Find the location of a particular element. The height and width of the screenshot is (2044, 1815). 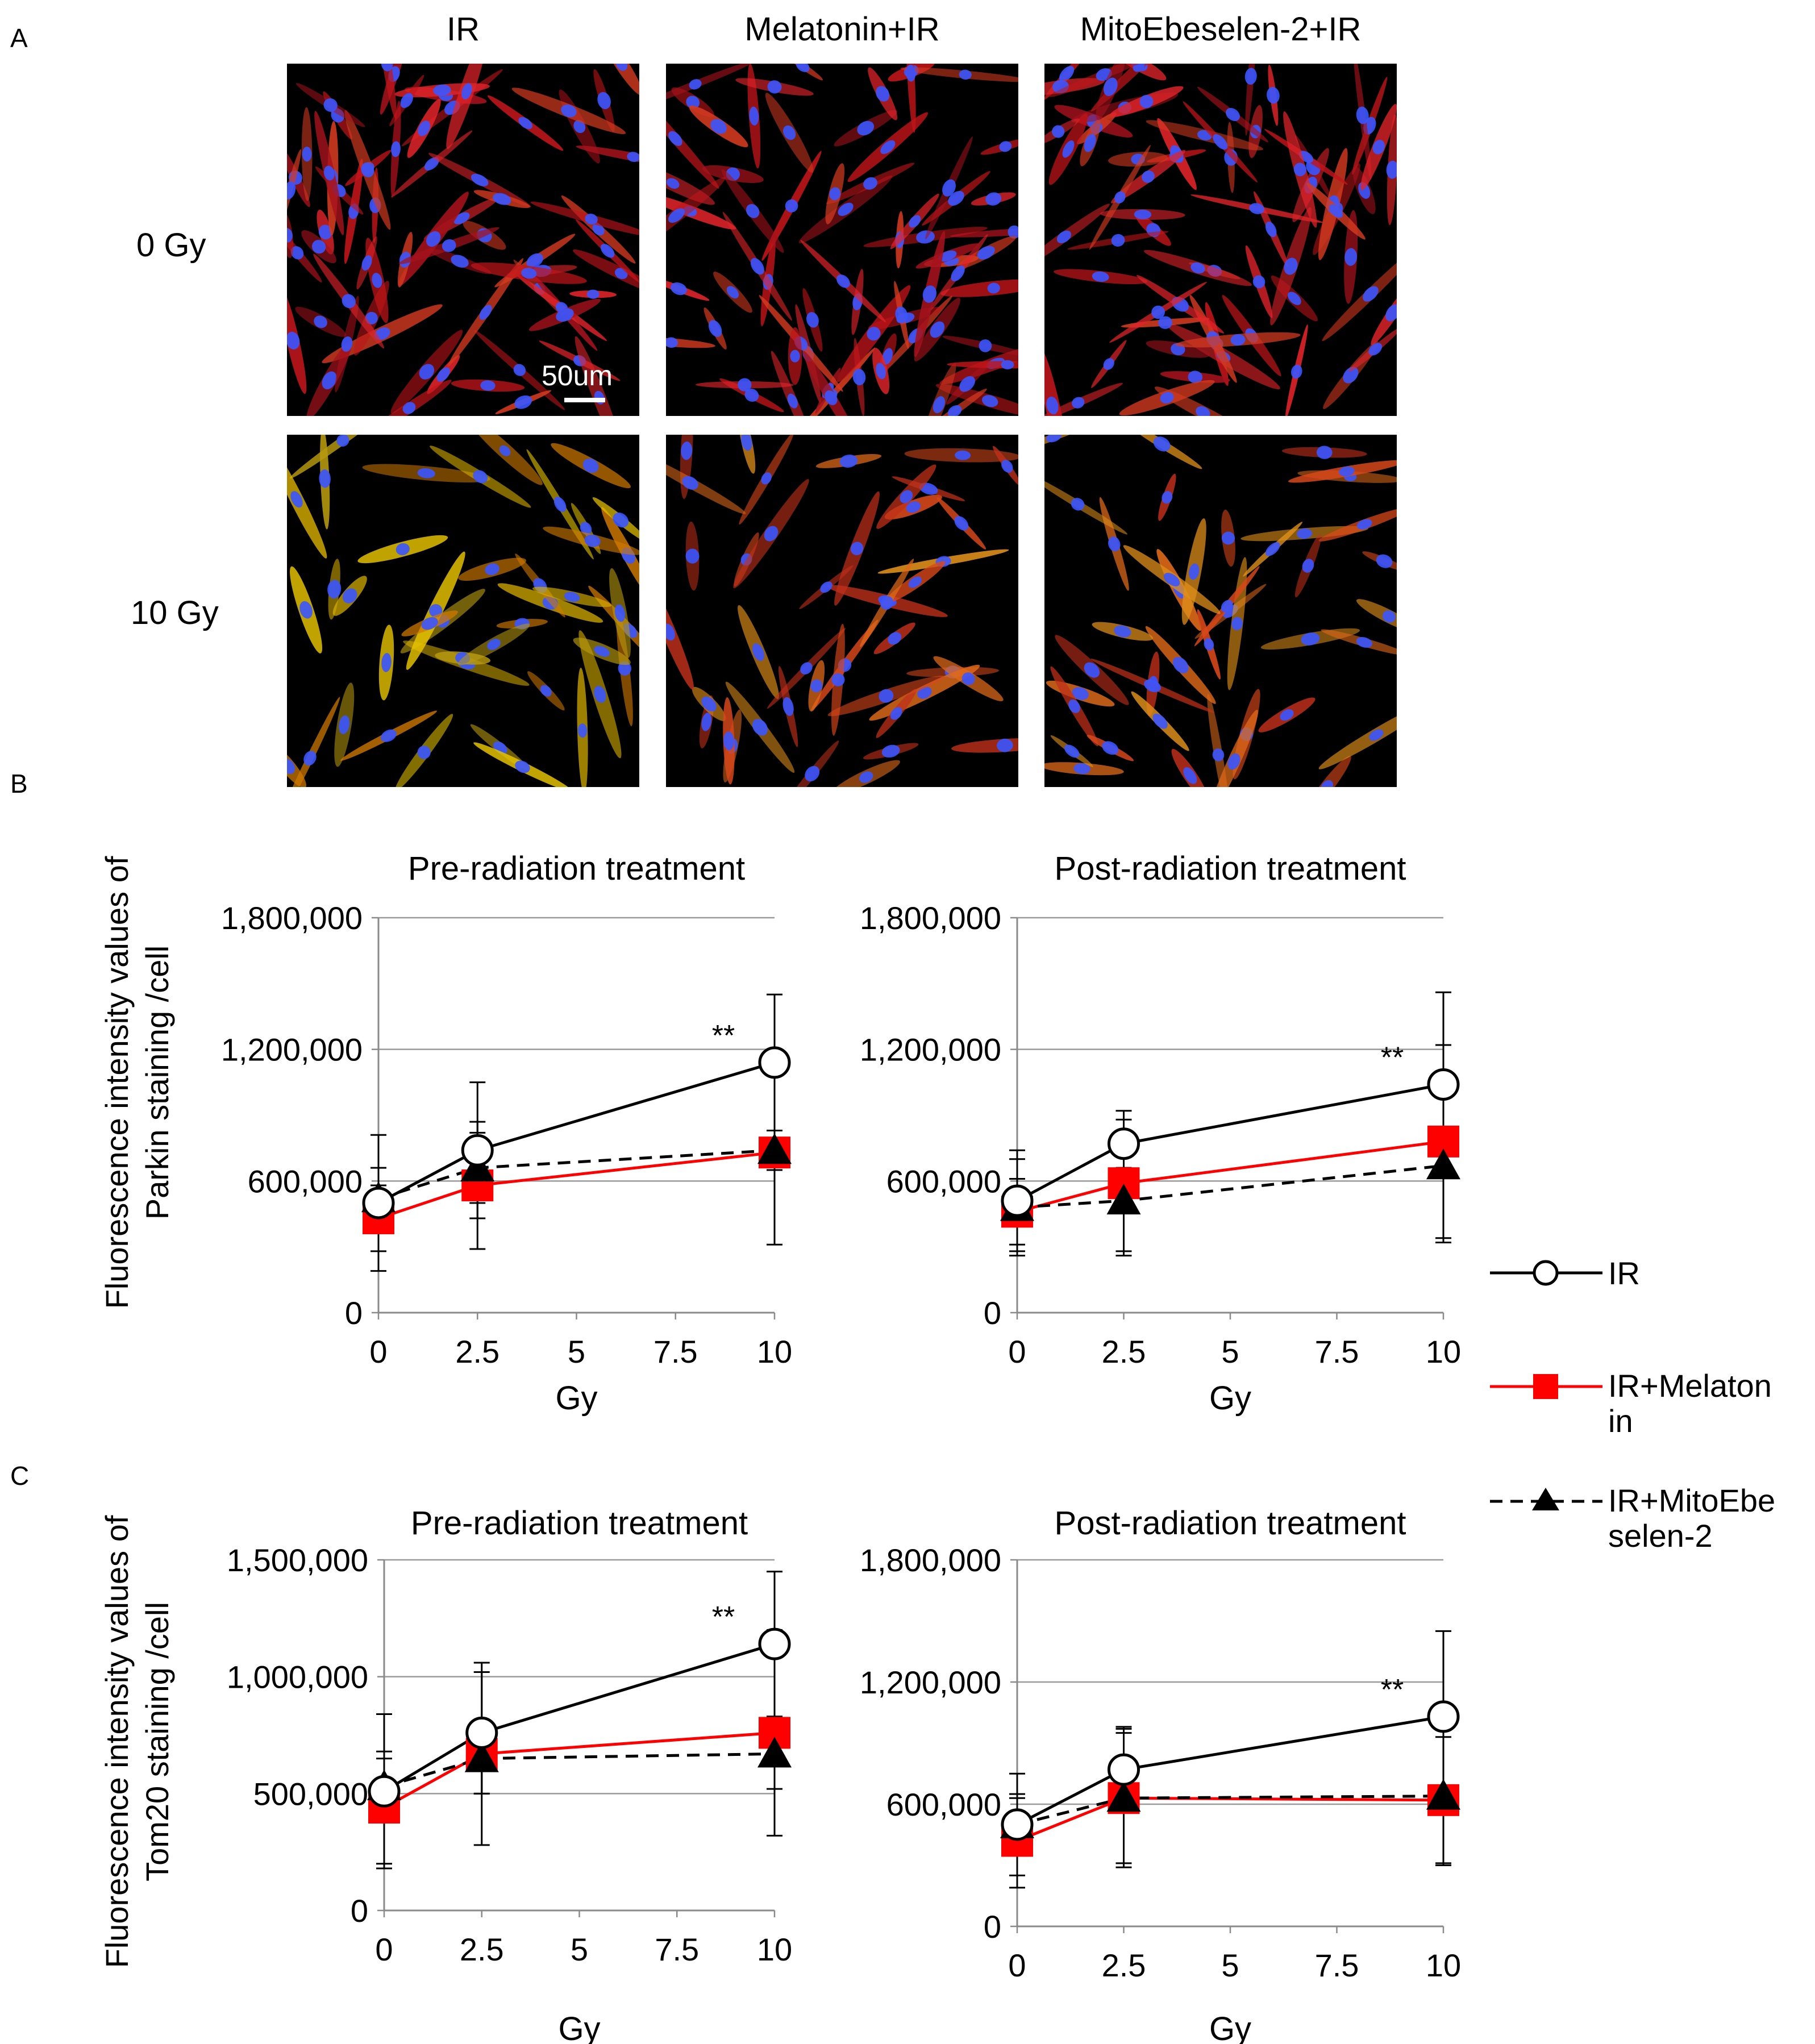

chart-1-ytick-label: 1,800,000 is located at coordinates (930, 918).